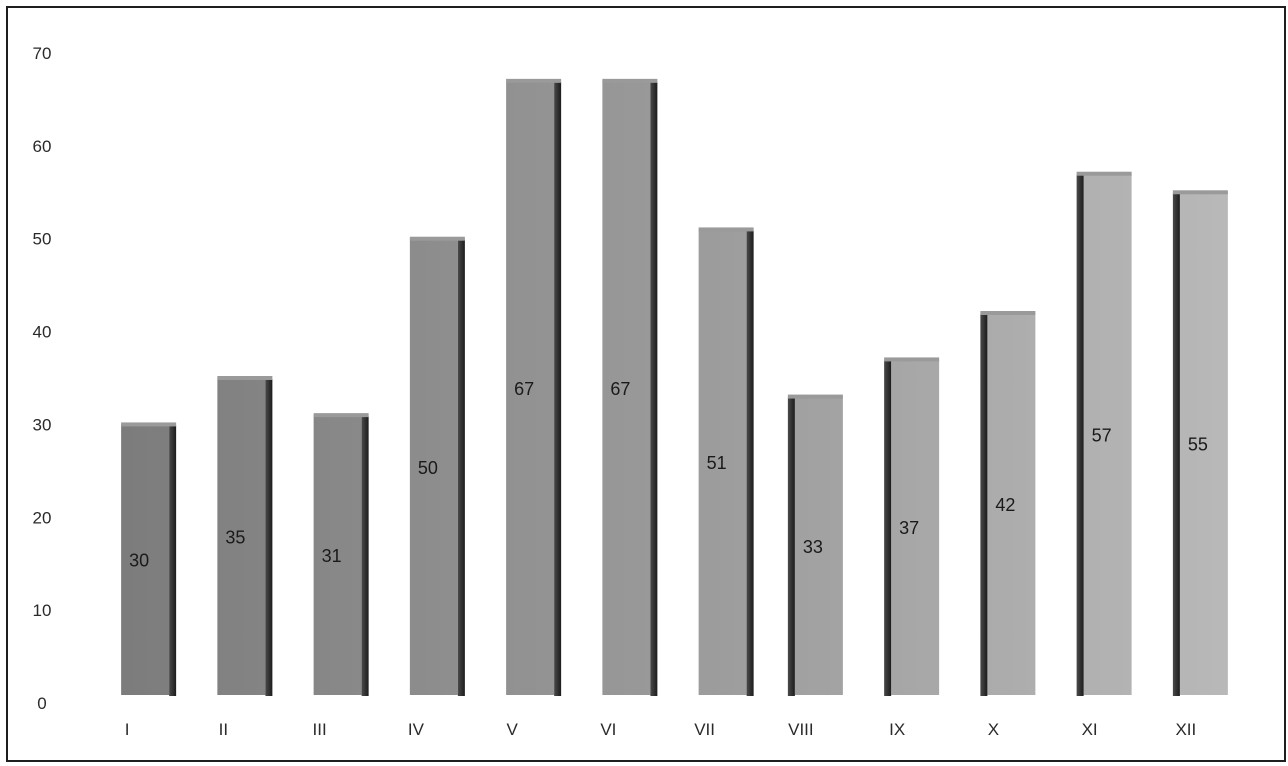 The height and width of the screenshot is (766, 1288). Describe the element at coordinates (1185, 729) in the screenshot. I see `x-tick-label: XII` at that location.